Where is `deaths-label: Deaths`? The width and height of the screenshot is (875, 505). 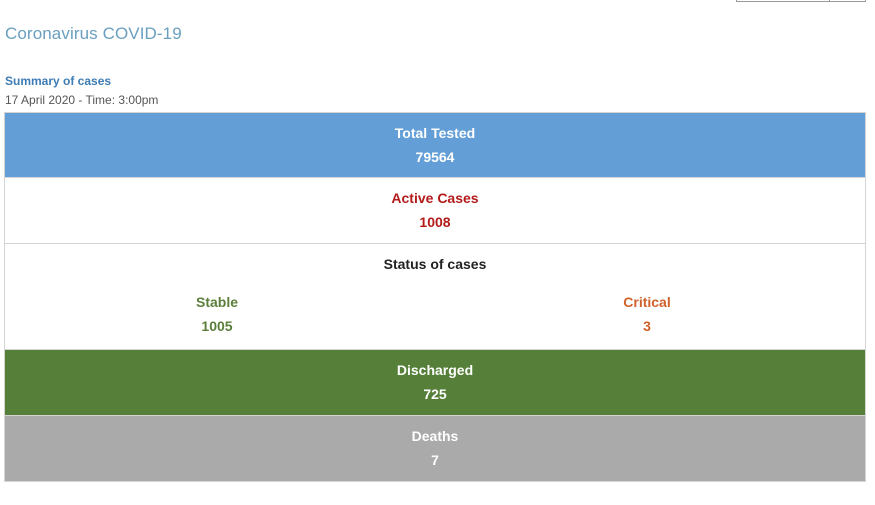
deaths-label: Deaths is located at coordinates (435, 436).